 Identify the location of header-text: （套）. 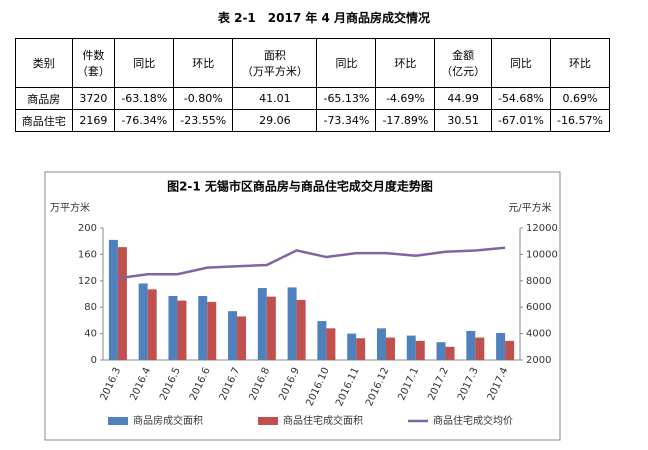
(93, 71).